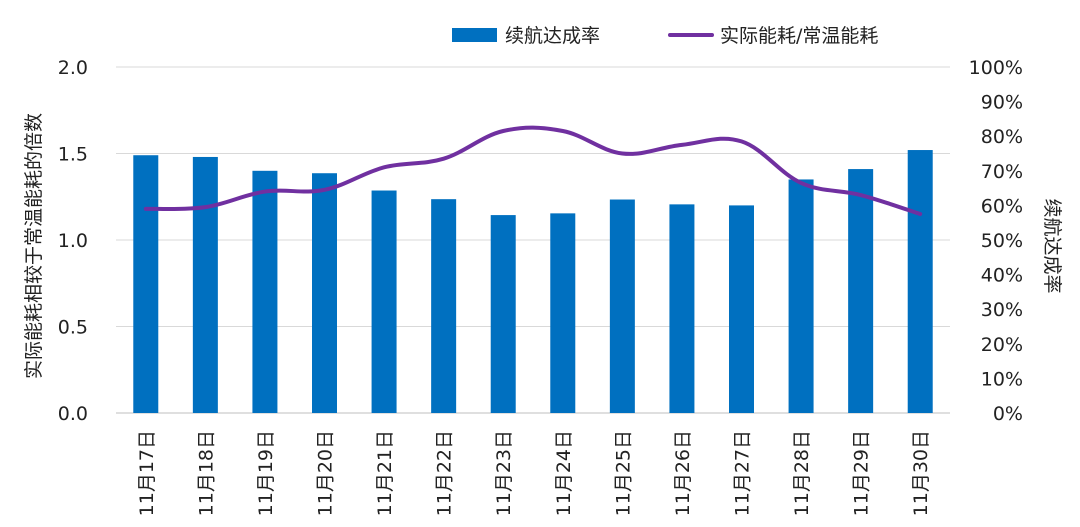 The height and width of the screenshot is (527, 1080). What do you see at coordinates (1002, 310) in the screenshot?
I see `y-right-tick-label: 30%` at bounding box center [1002, 310].